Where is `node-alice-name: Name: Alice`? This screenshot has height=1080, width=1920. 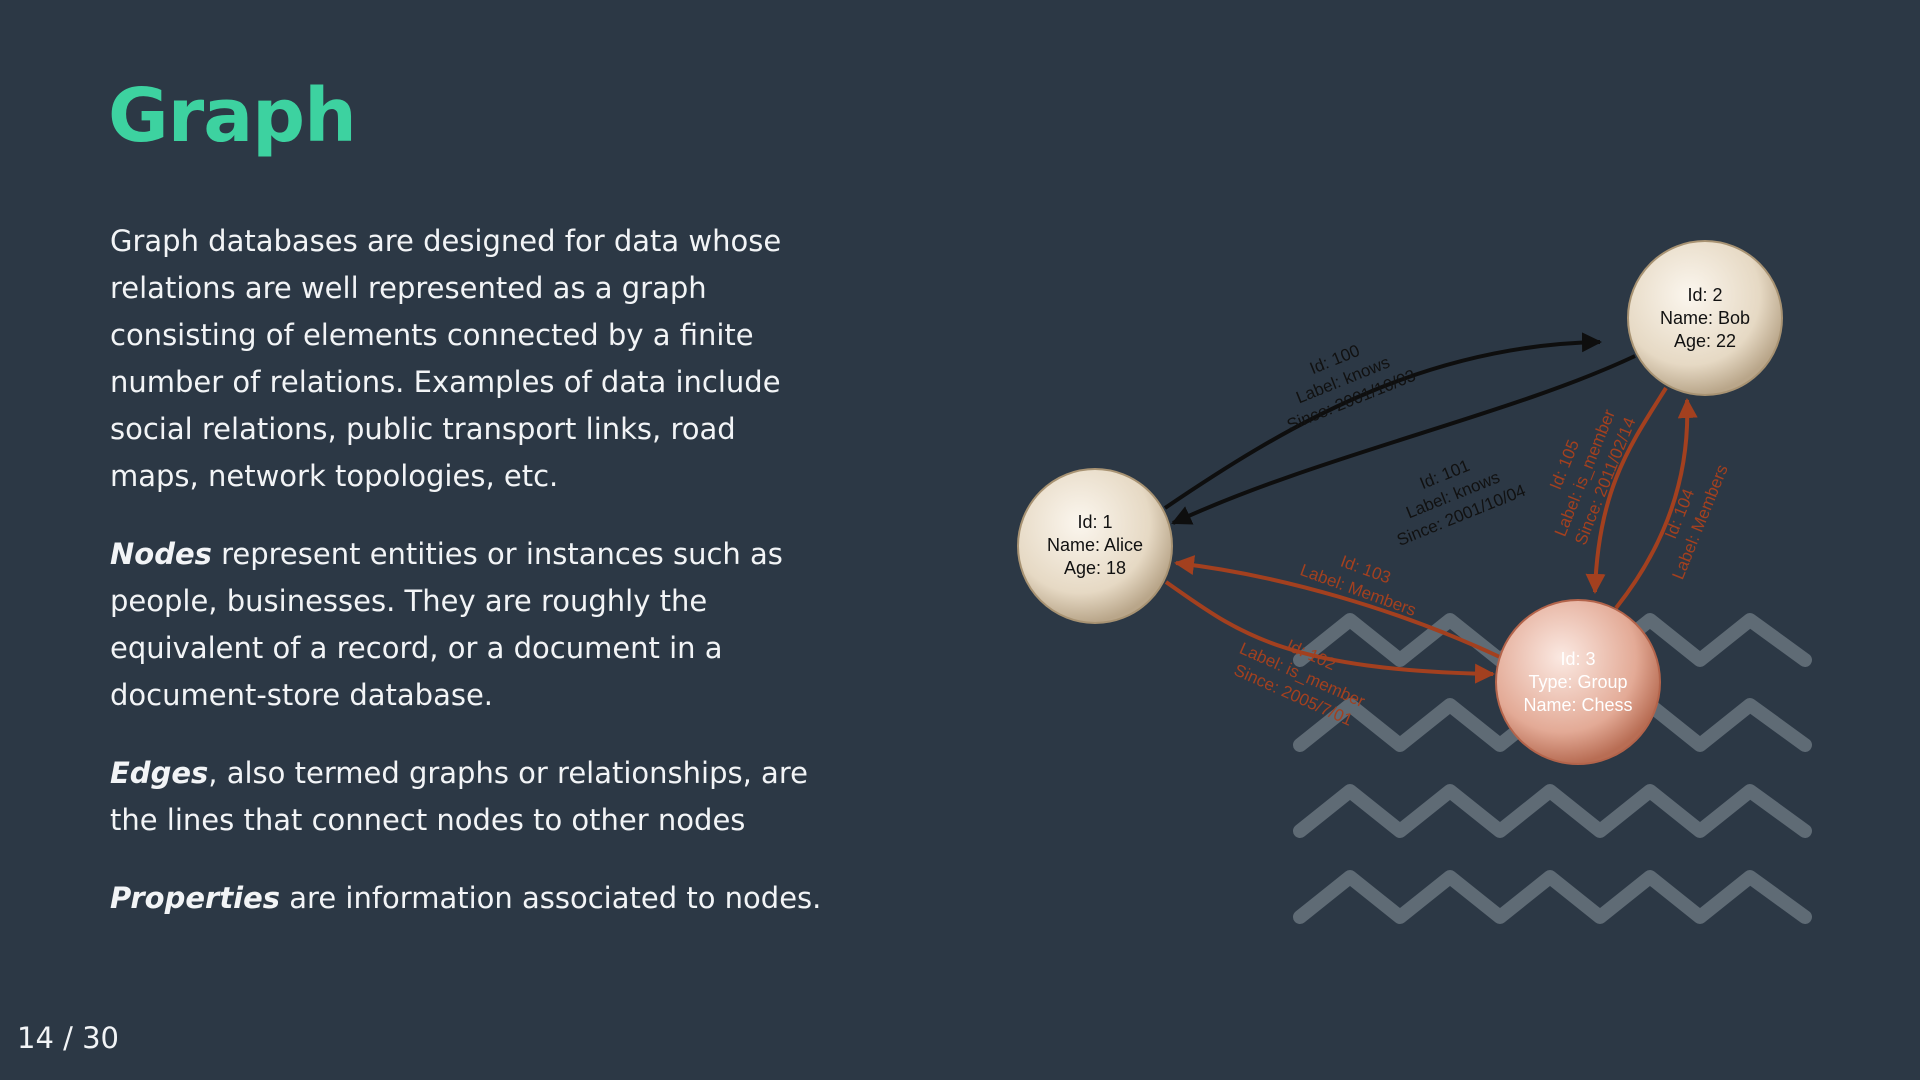 node-alice-name: Name: Alice is located at coordinates (1095, 545).